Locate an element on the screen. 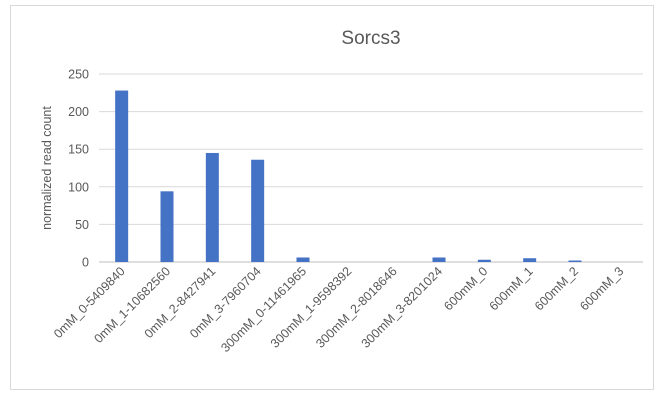 This screenshot has height=394, width=665. x-category-label: 600mM_1 is located at coordinates (511, 288).